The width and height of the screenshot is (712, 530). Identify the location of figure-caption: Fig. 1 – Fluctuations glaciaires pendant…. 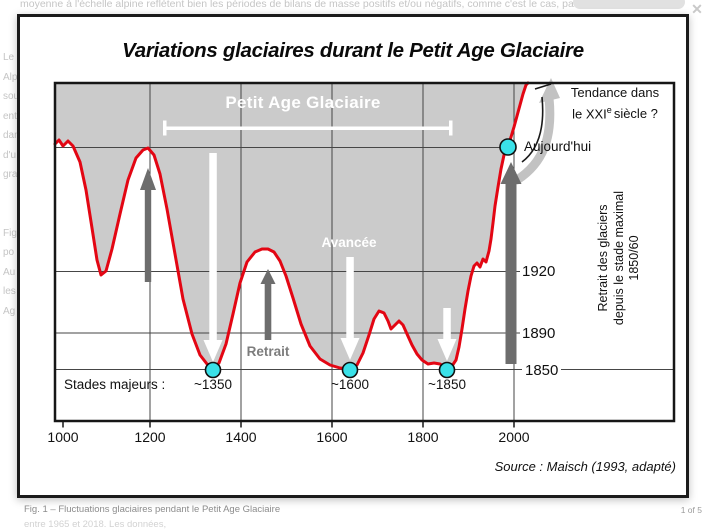
(152, 509).